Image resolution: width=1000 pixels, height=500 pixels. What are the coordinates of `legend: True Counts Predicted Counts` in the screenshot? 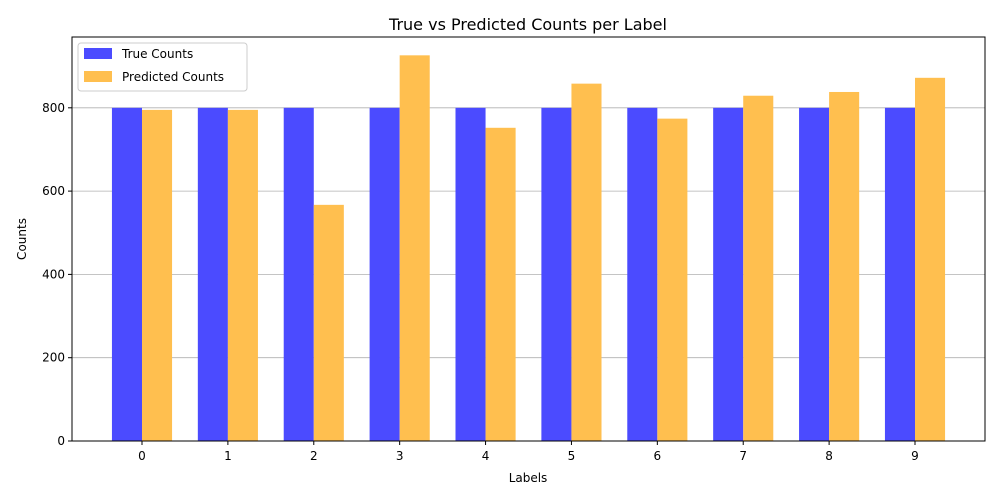 It's located at (162, 67).